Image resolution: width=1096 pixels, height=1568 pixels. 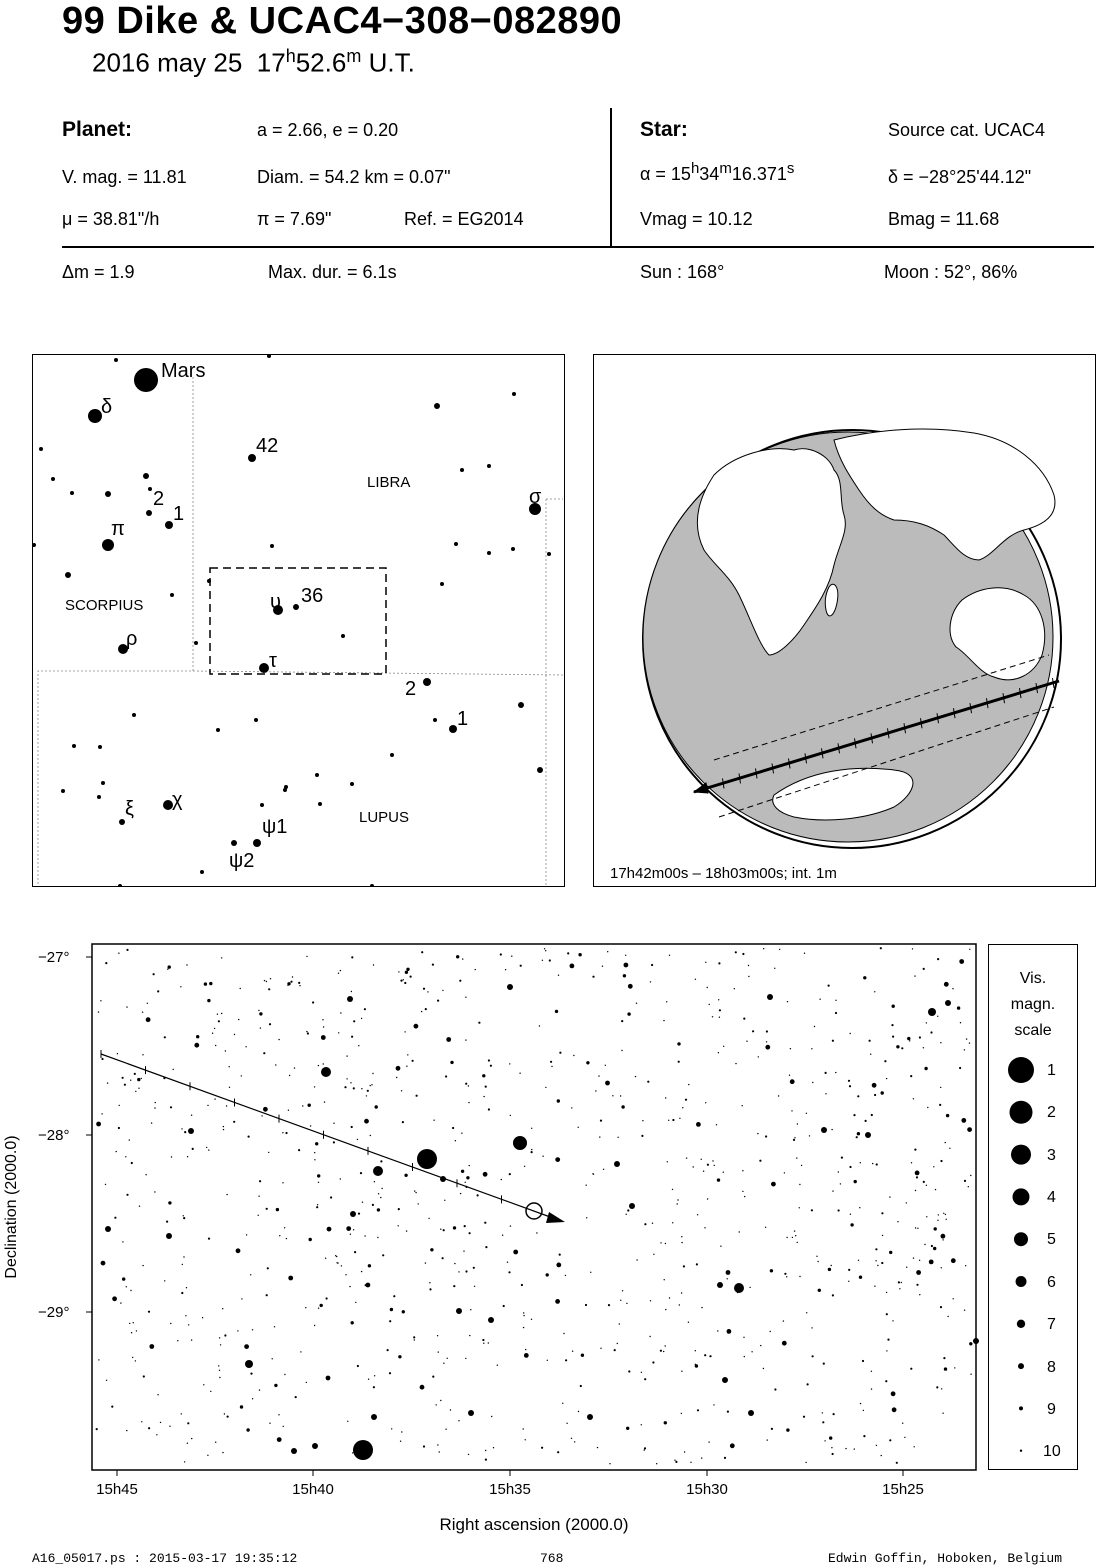 What do you see at coordinates (178, 514) in the screenshot?
I see `star-1-label: 1` at bounding box center [178, 514].